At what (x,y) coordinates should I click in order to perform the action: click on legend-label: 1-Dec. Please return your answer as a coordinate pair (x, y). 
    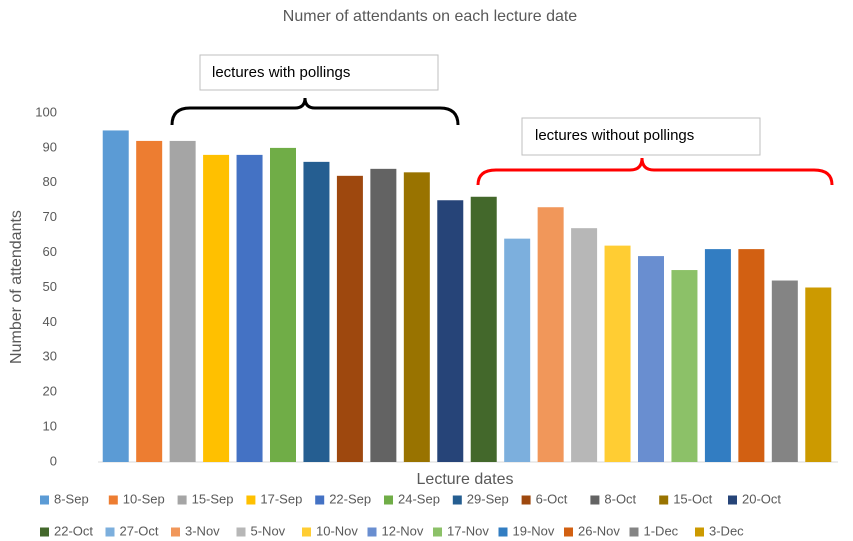
    Looking at the image, I should click on (661, 530).